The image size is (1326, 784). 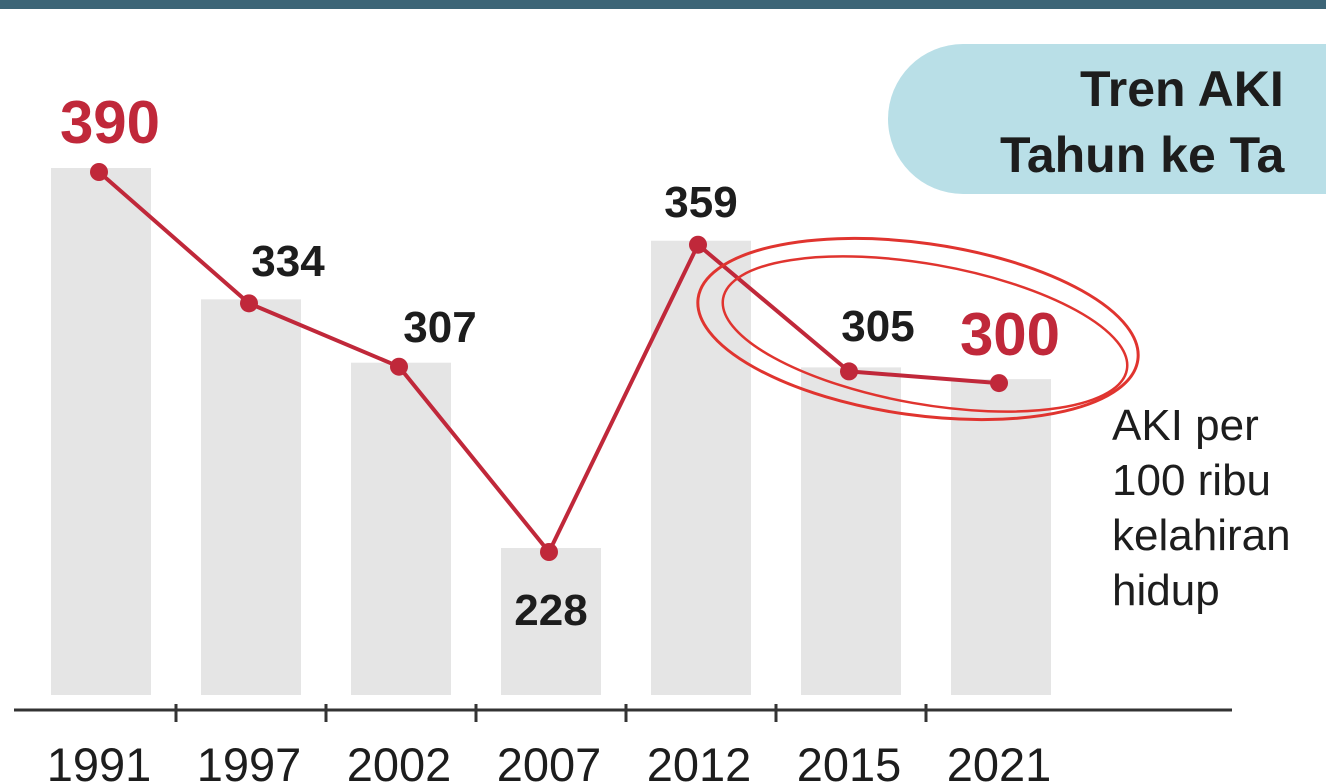 I want to click on x-axis, so click(x=623, y=713).